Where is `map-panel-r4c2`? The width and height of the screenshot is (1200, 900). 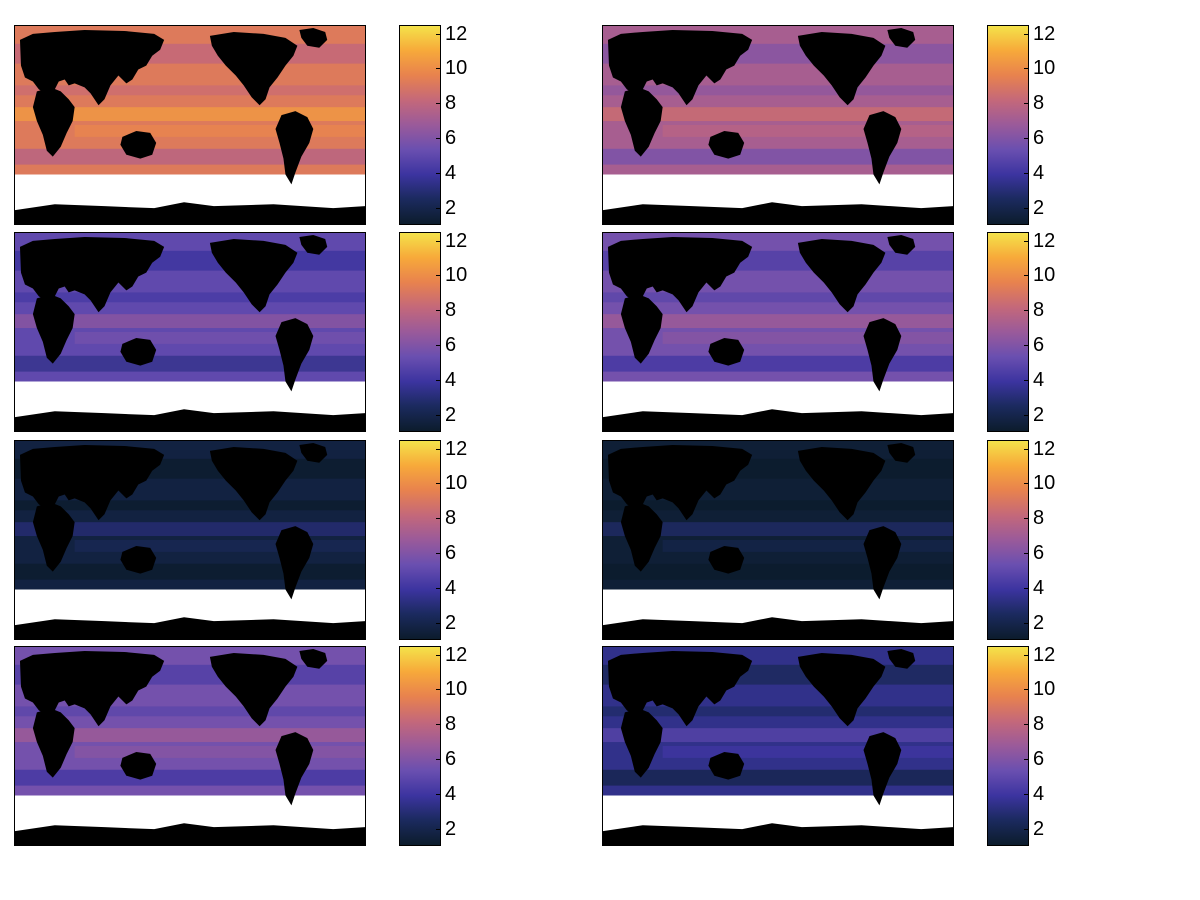 map-panel-r4c2 is located at coordinates (778, 746).